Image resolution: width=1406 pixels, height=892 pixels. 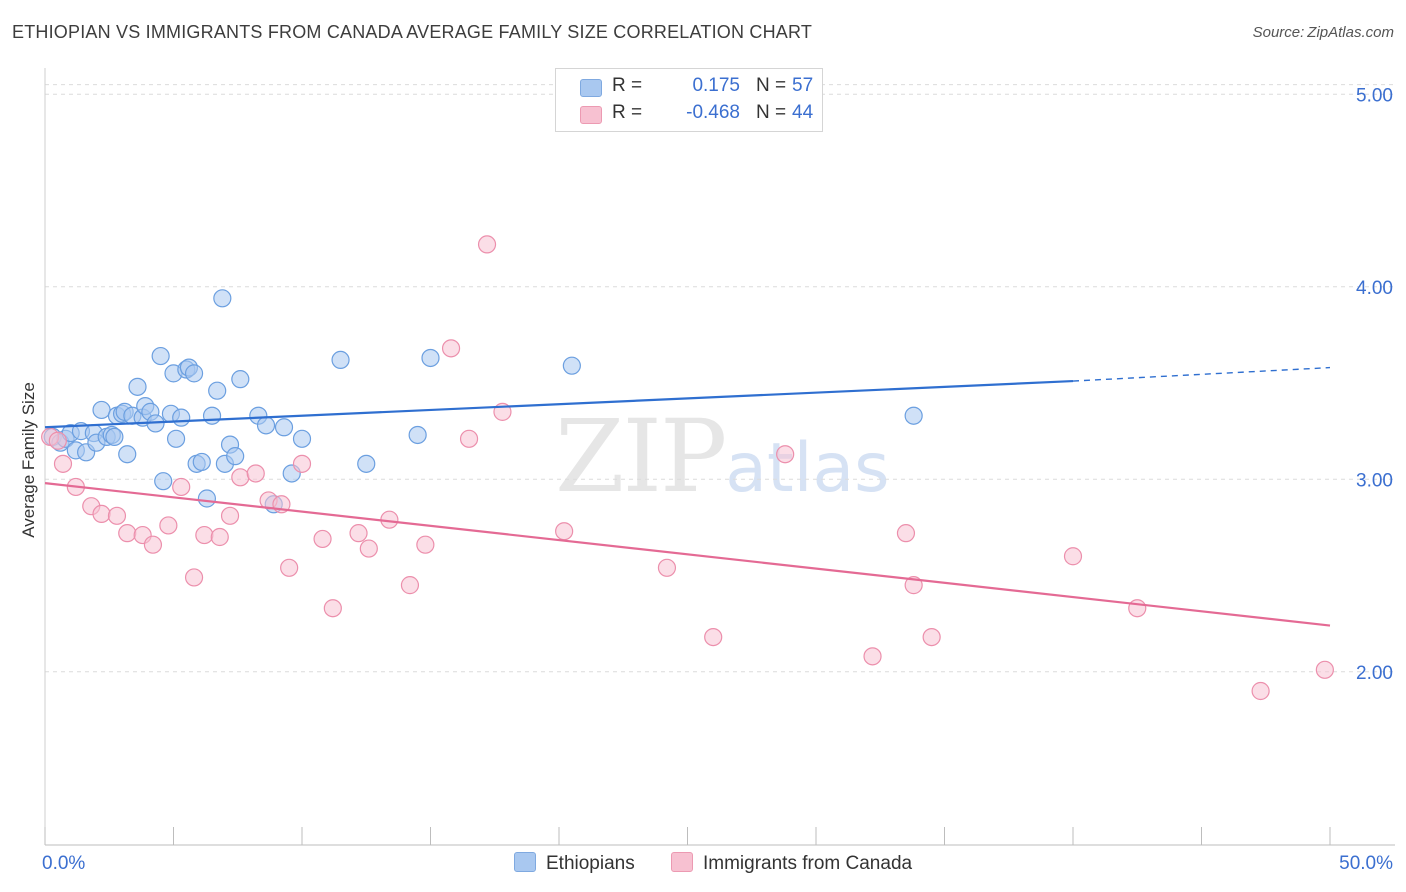 I want to click on series-legend-ethiopians: Ethiopians, so click(x=574, y=863).